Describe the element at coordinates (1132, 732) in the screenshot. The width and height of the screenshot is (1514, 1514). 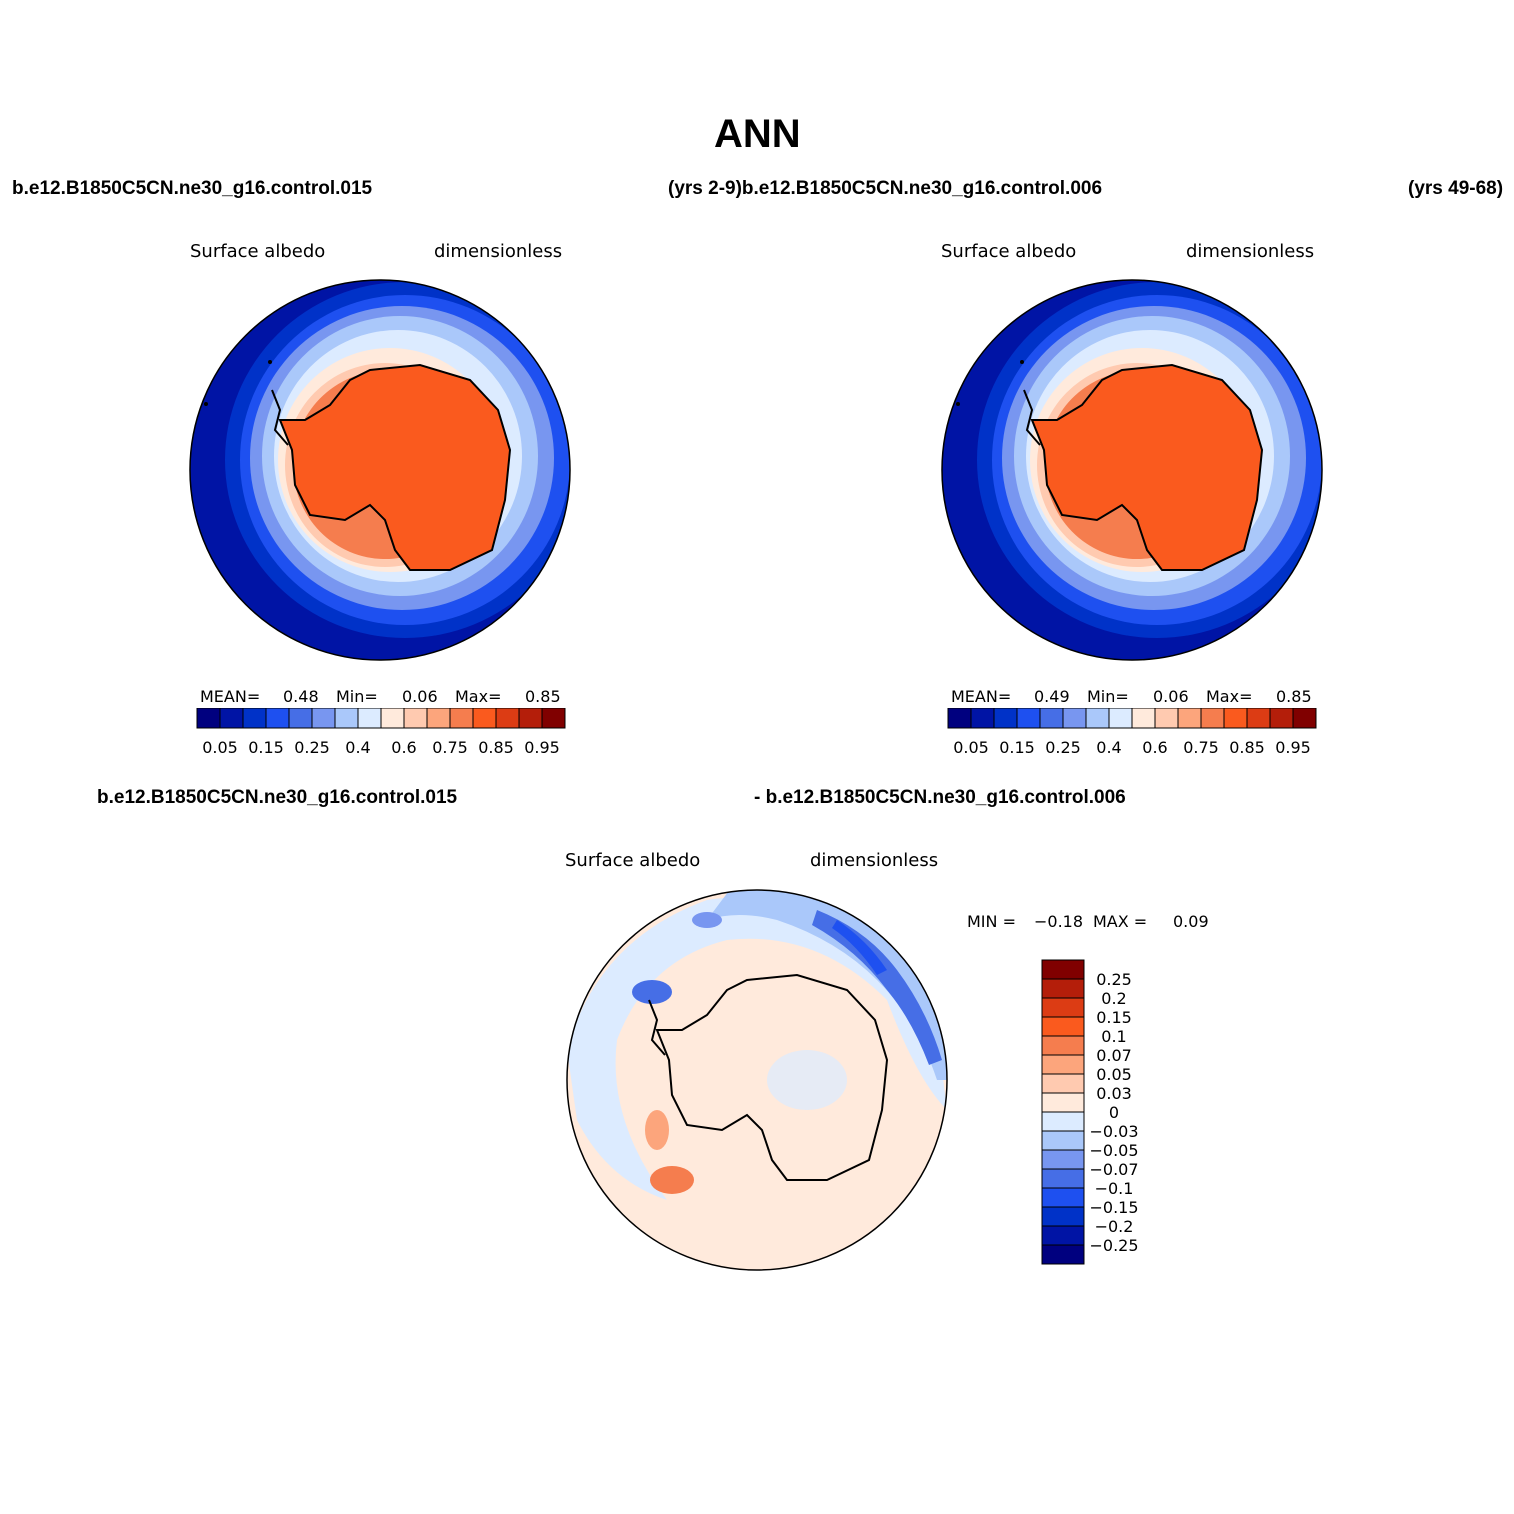
I see `panel2-colorbar: 0.05 0.15 0.25 0.4 0.6 0.75 0.85 0.95` at that location.